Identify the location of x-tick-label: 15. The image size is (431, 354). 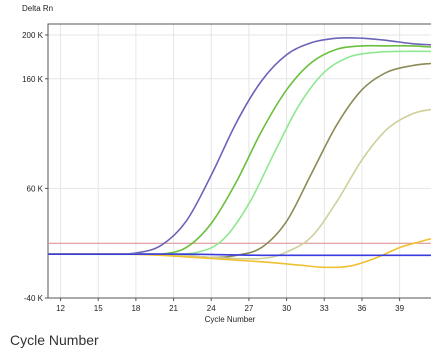
(98, 308).